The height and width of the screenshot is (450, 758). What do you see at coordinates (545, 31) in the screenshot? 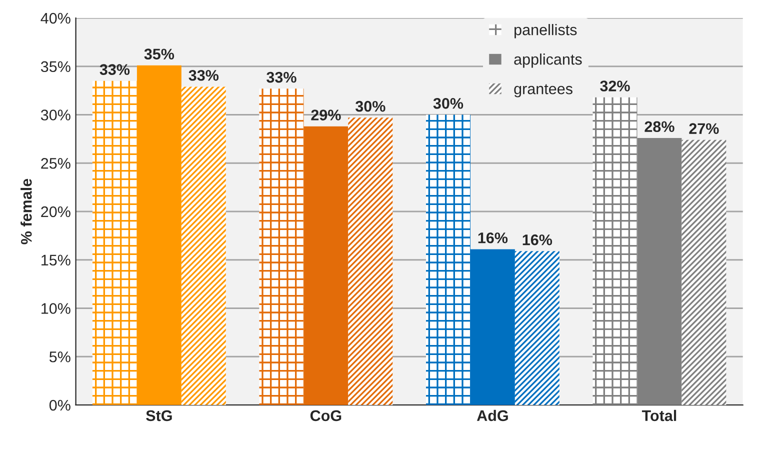
I see `legend-label: panellists` at bounding box center [545, 31].